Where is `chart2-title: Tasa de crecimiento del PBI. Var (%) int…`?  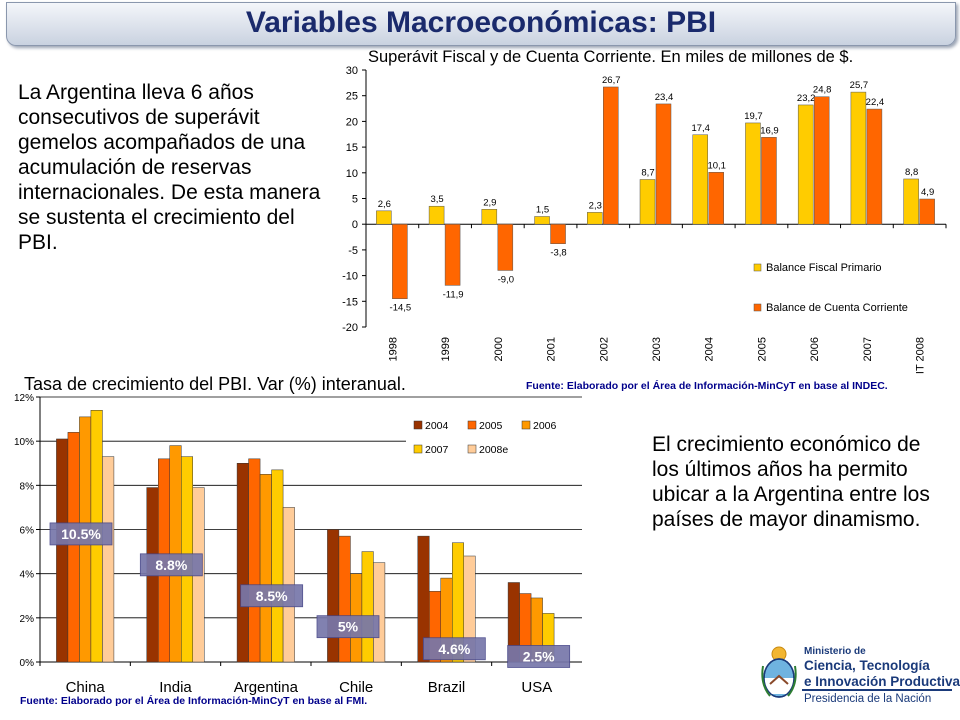
chart2-title: Tasa de crecimiento del PBI. Var (%) int… is located at coordinates (215, 384).